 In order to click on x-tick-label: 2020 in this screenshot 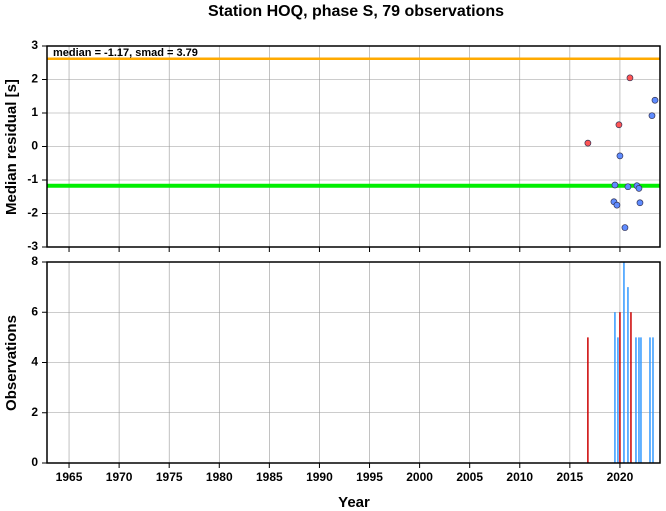, I will do `click(620, 477)`.